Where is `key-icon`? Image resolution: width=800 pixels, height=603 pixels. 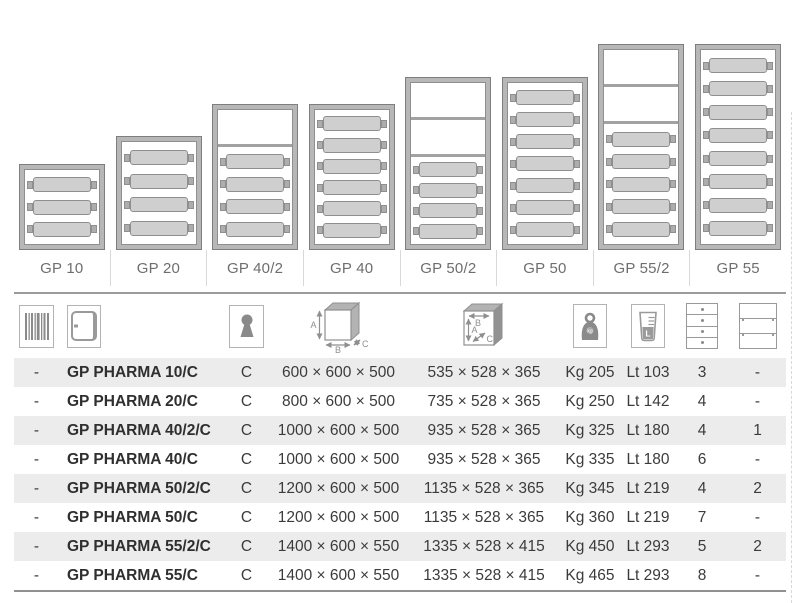
key-icon is located at coordinates (246, 326).